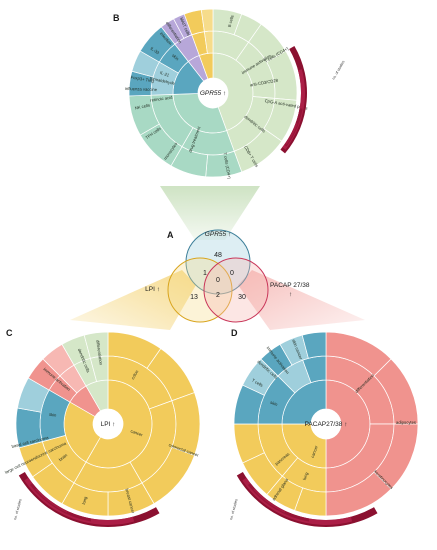 The width and height of the screenshot is (437, 550). What do you see at coordinates (164, 74) in the screenshot?
I see `sunburst-b-label: IL-21` at bounding box center [164, 74].